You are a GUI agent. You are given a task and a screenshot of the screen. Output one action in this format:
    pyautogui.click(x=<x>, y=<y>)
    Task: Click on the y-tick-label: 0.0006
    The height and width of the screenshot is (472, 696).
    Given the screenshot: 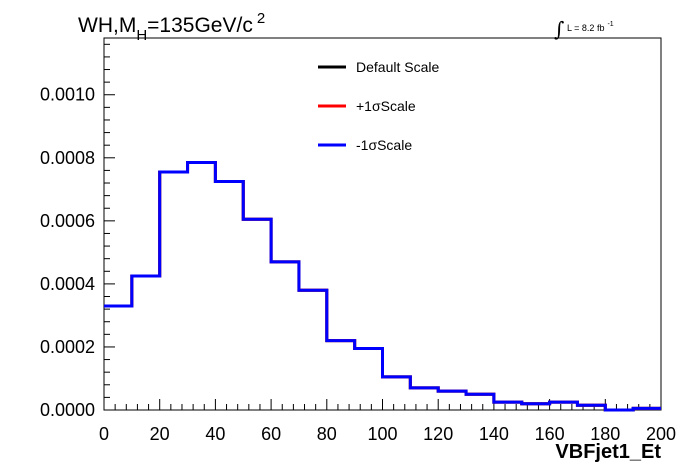 What is the action you would take?
    pyautogui.click(x=67, y=221)
    